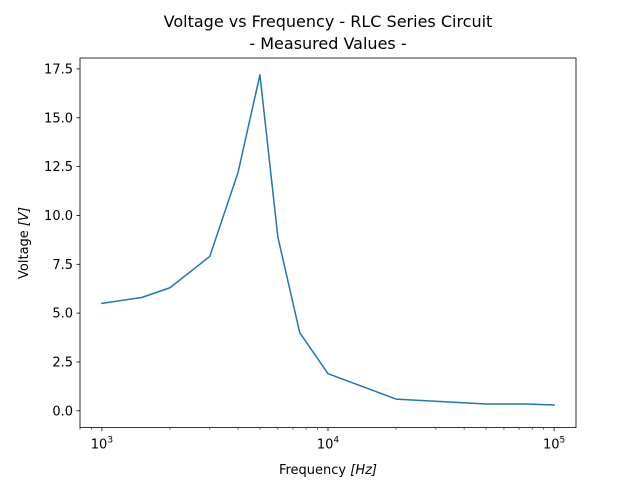 The width and height of the screenshot is (640, 480). Describe the element at coordinates (58, 167) in the screenshot. I see `y-tick-label: 12.5` at that location.